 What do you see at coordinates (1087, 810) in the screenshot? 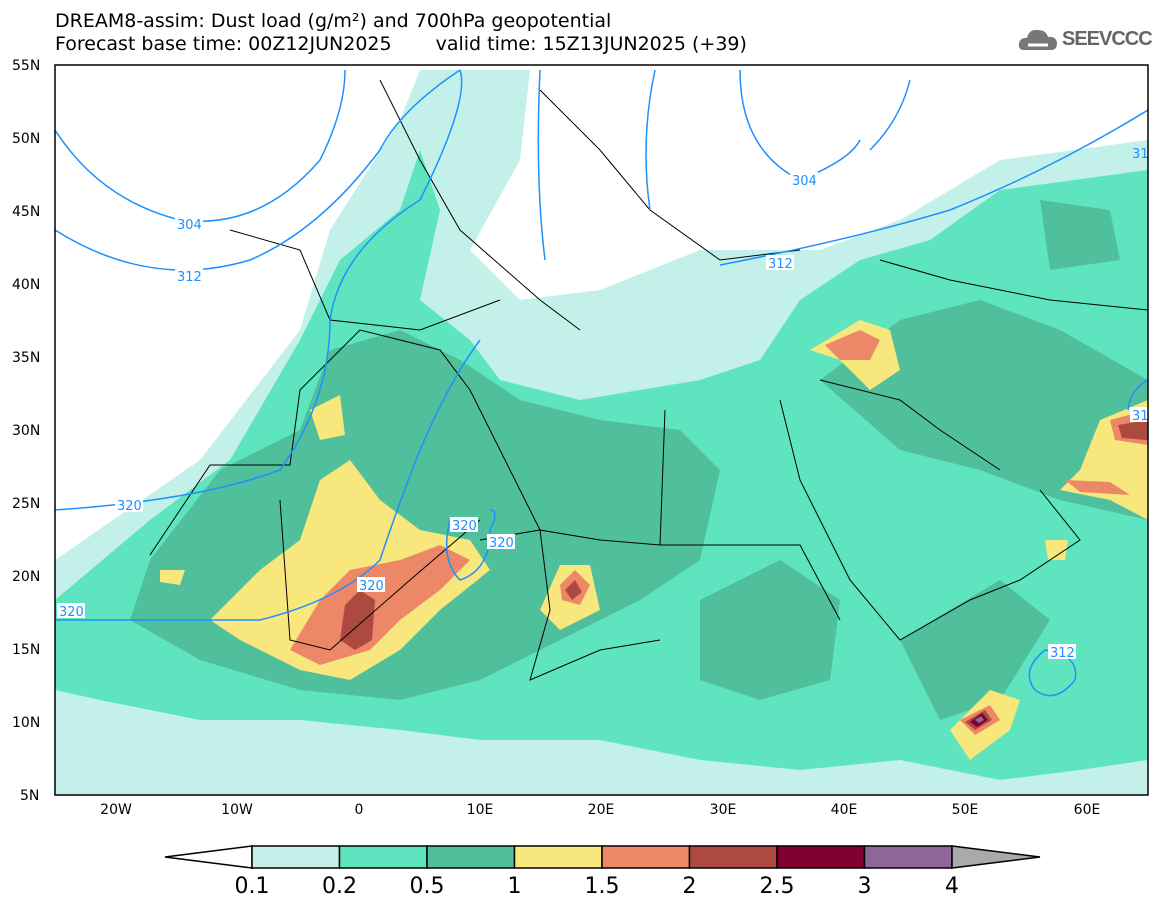
I see `lon-label: 60E` at bounding box center [1087, 810].